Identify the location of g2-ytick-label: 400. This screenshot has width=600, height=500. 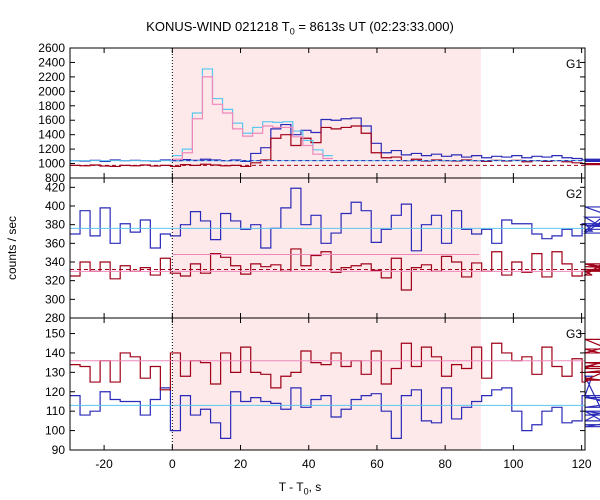
(55, 206).